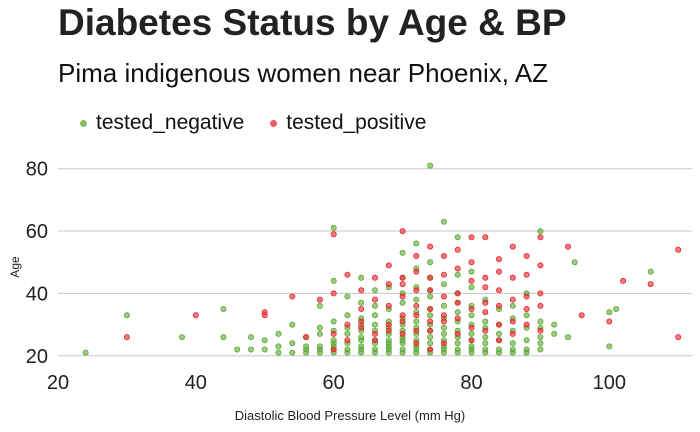 This screenshot has width=700, height=432. Describe the element at coordinates (58, 383) in the screenshot. I see `x-tick-label-20: 20` at that location.